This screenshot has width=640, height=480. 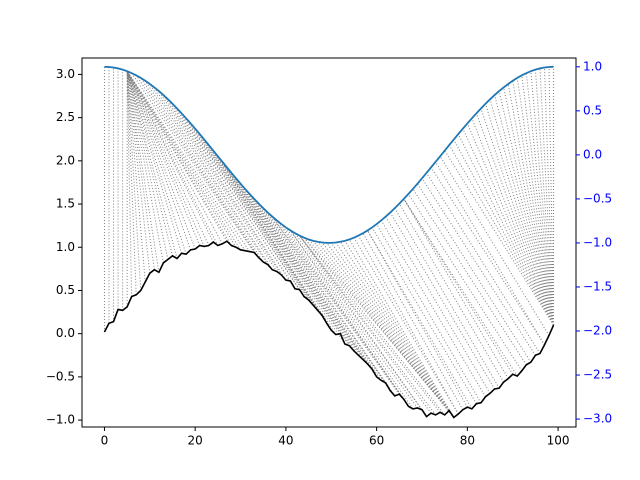 I want to click on y2-tick-label: −1.0, so click(x=597, y=242).